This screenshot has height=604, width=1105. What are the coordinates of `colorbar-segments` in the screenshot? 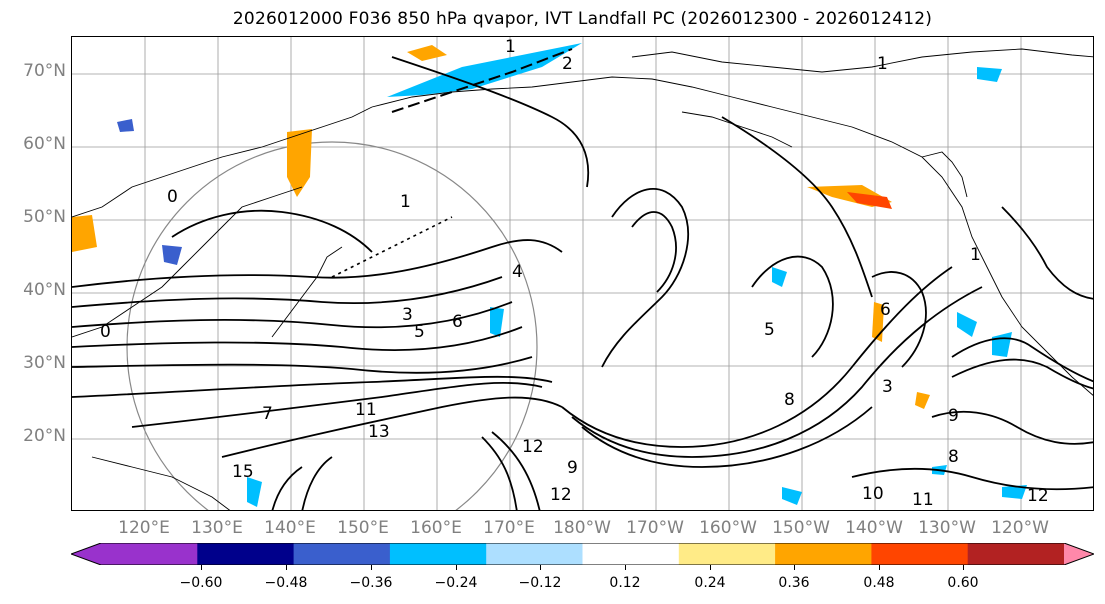 It's located at (582, 554).